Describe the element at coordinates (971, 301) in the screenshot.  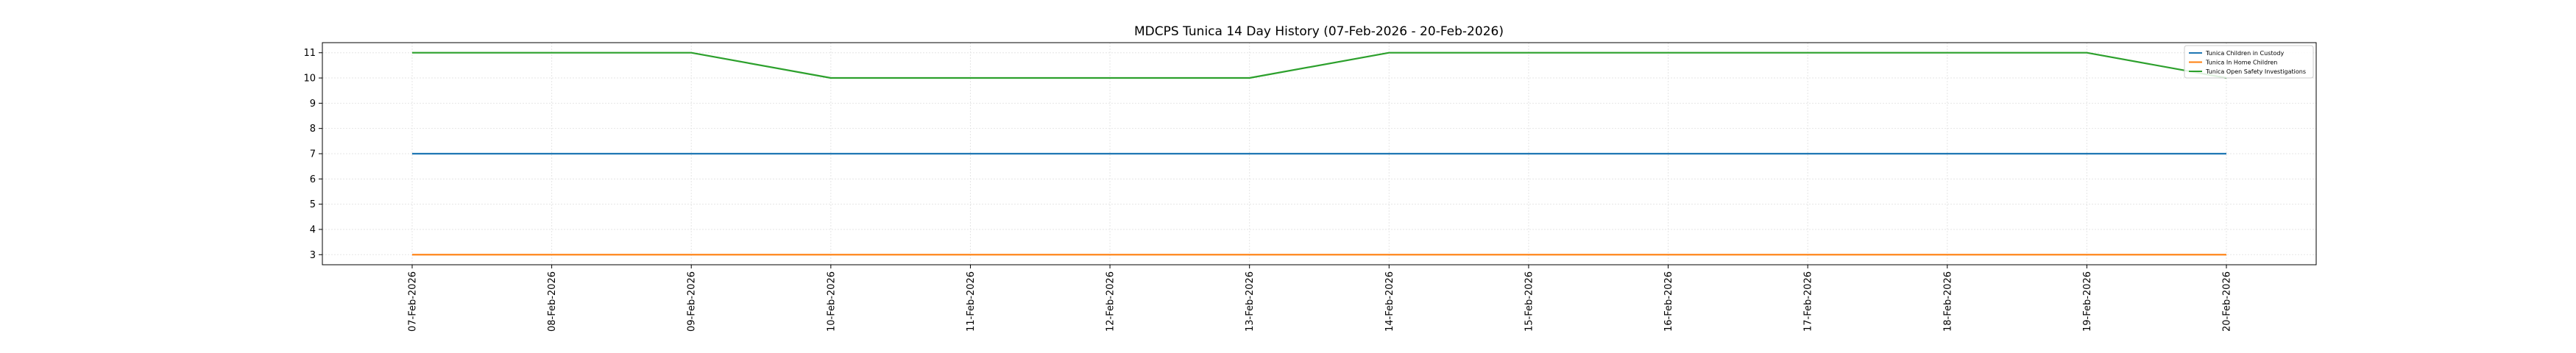
I see `x-tick-label: 11-Feb-2026` at that location.